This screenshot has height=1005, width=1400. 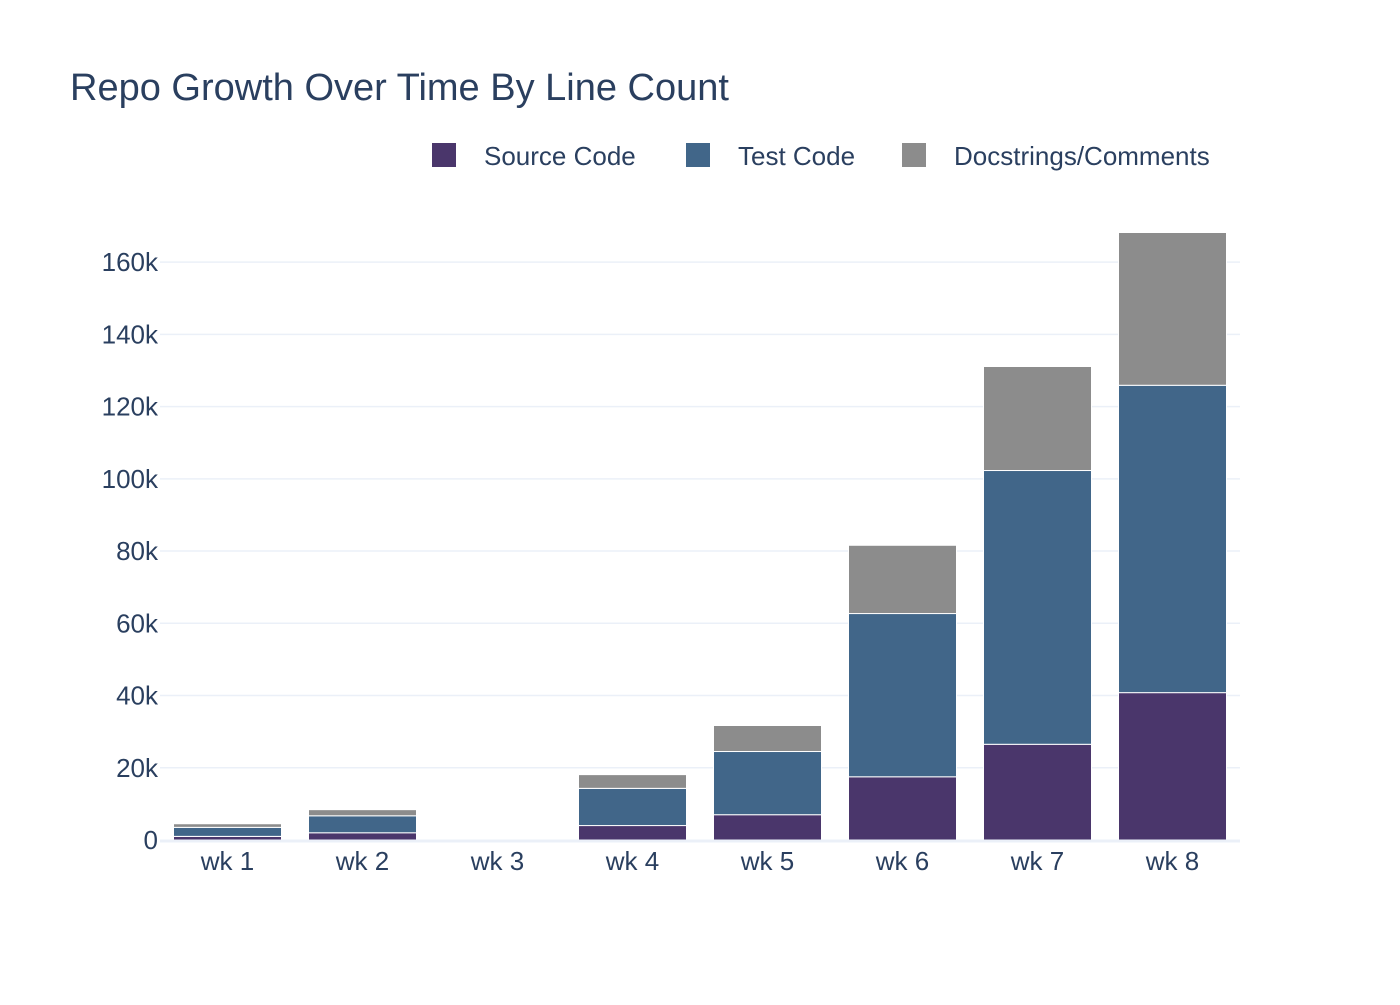 What do you see at coordinates (560, 156) in the screenshot?
I see `legend-label: Source Code` at bounding box center [560, 156].